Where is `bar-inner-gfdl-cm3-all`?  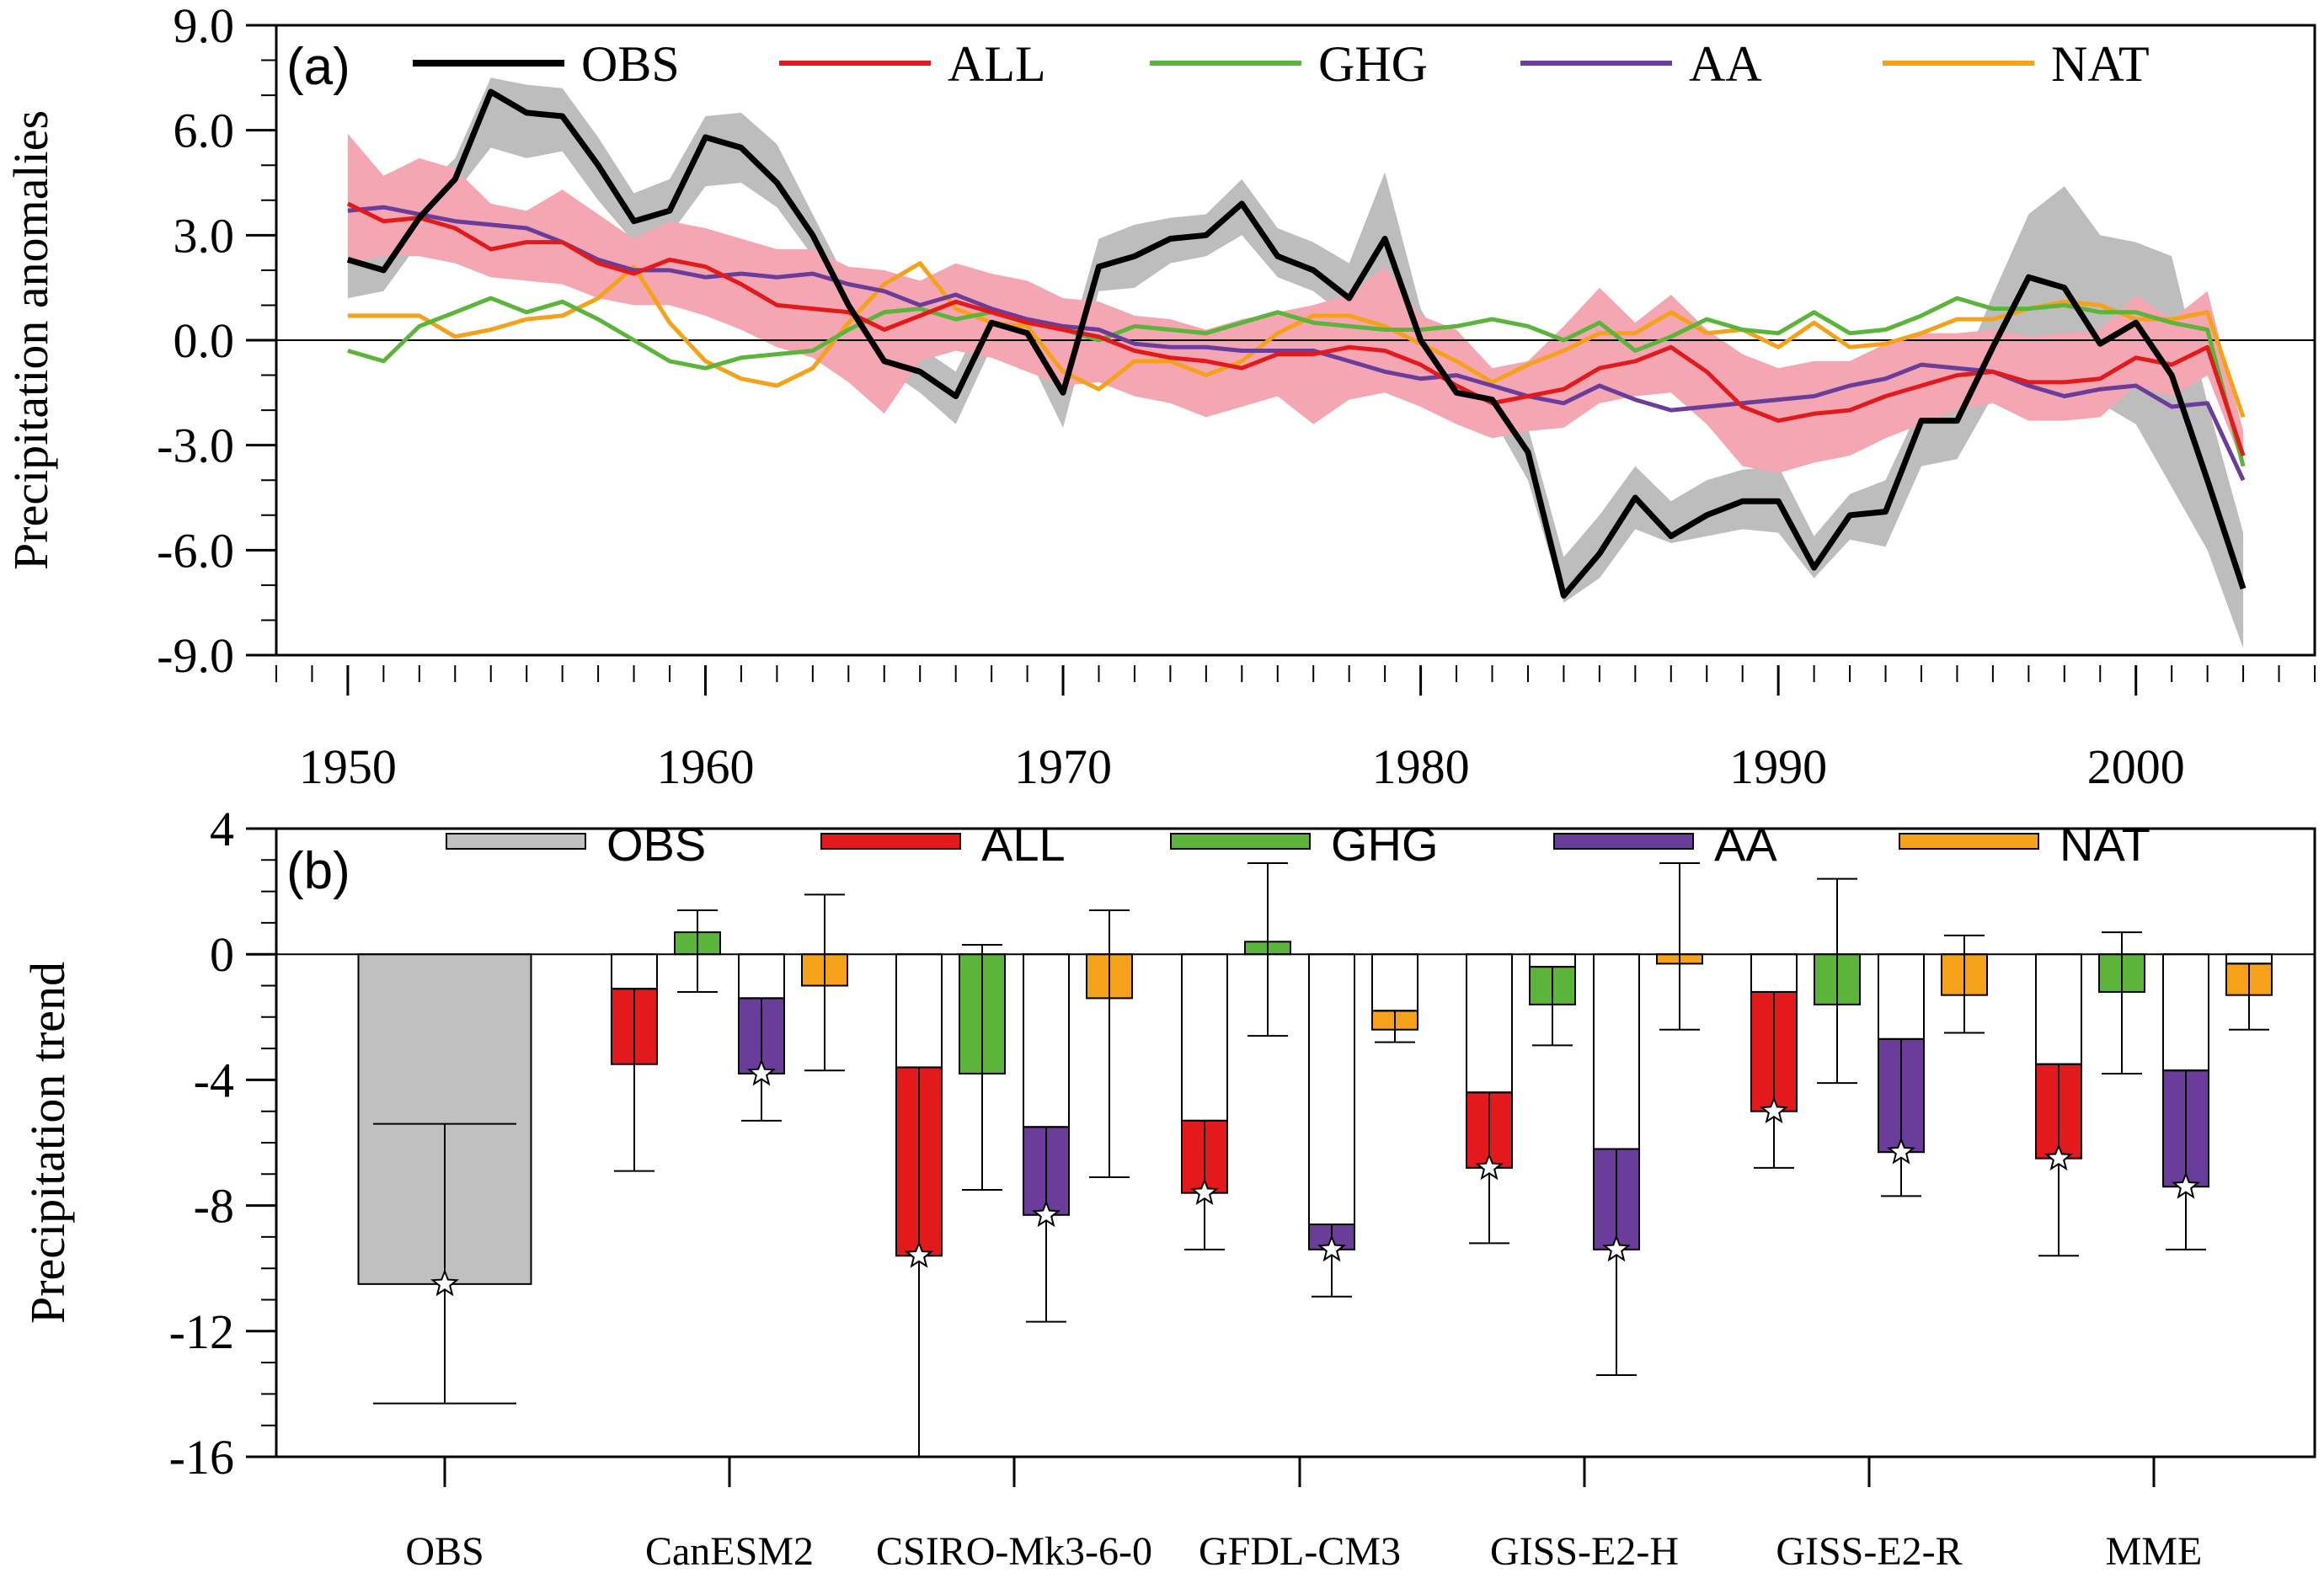 bar-inner-gfdl-cm3-all is located at coordinates (1204, 1037).